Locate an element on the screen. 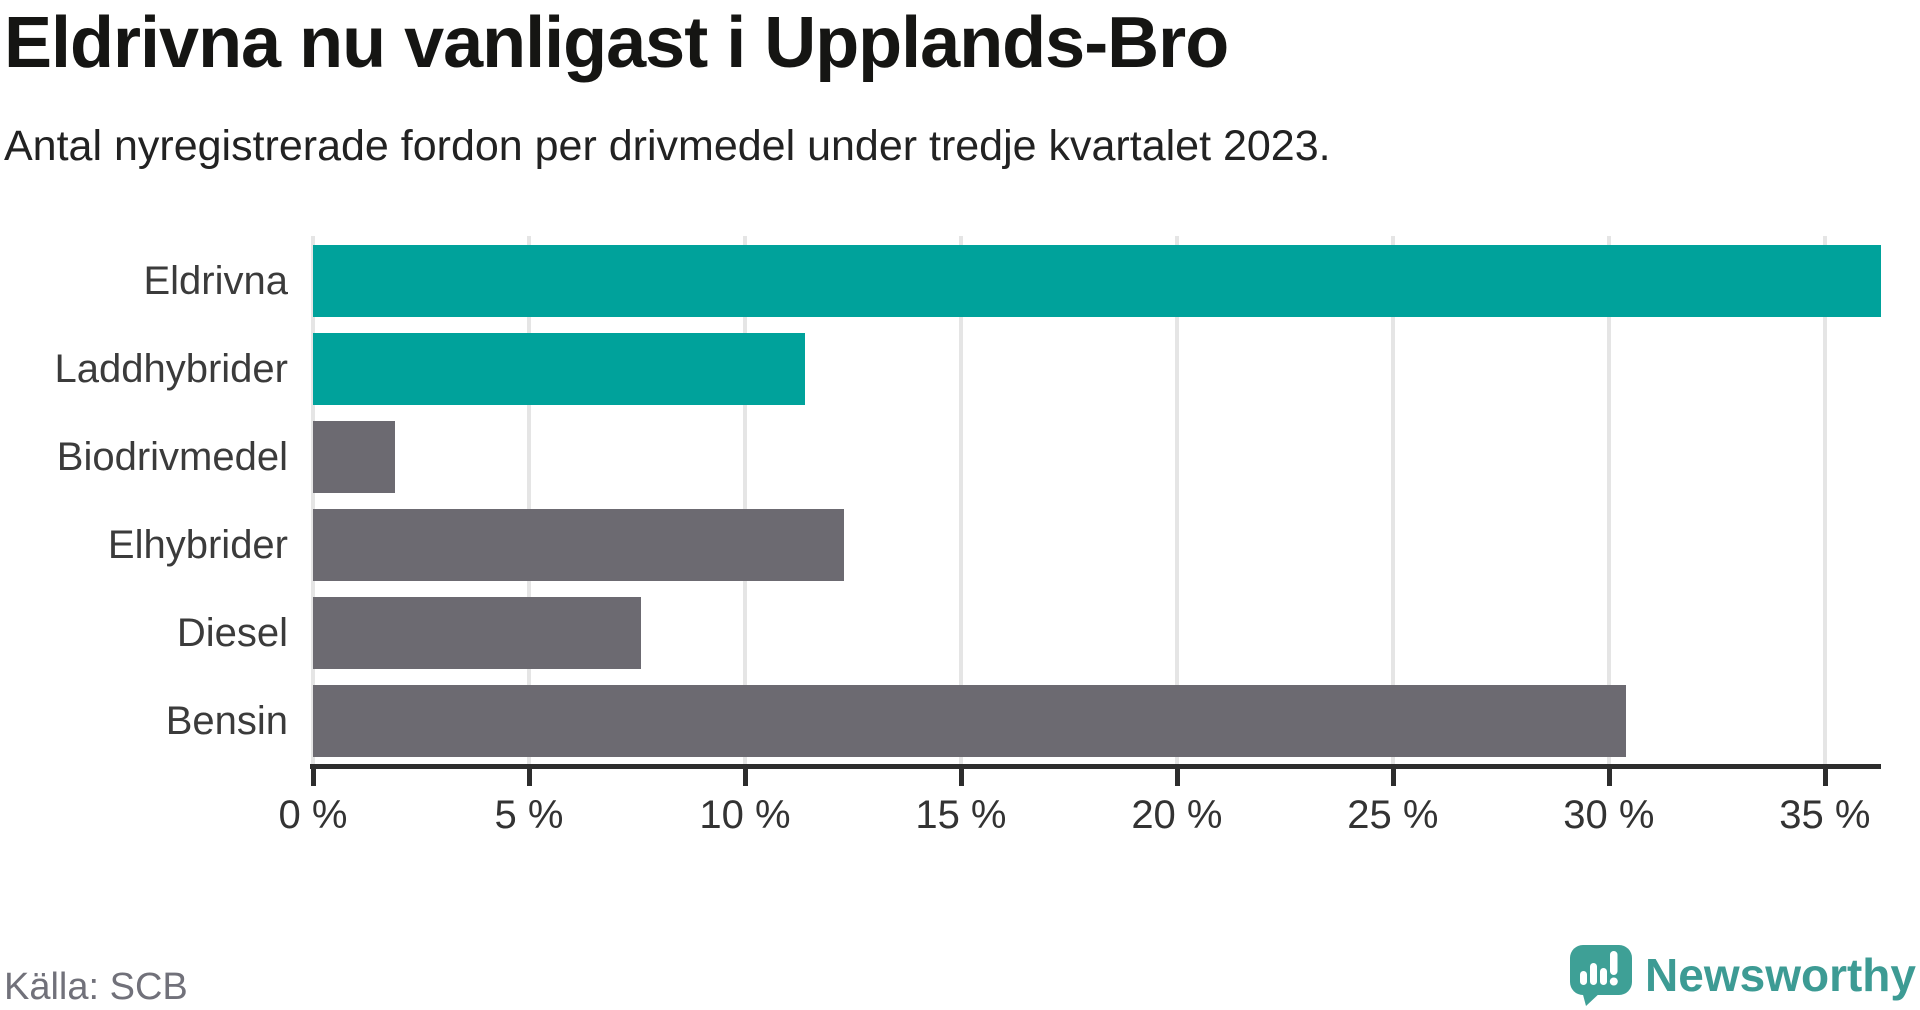  newsworthy-logo: Newsworthy is located at coordinates (1742, 975).